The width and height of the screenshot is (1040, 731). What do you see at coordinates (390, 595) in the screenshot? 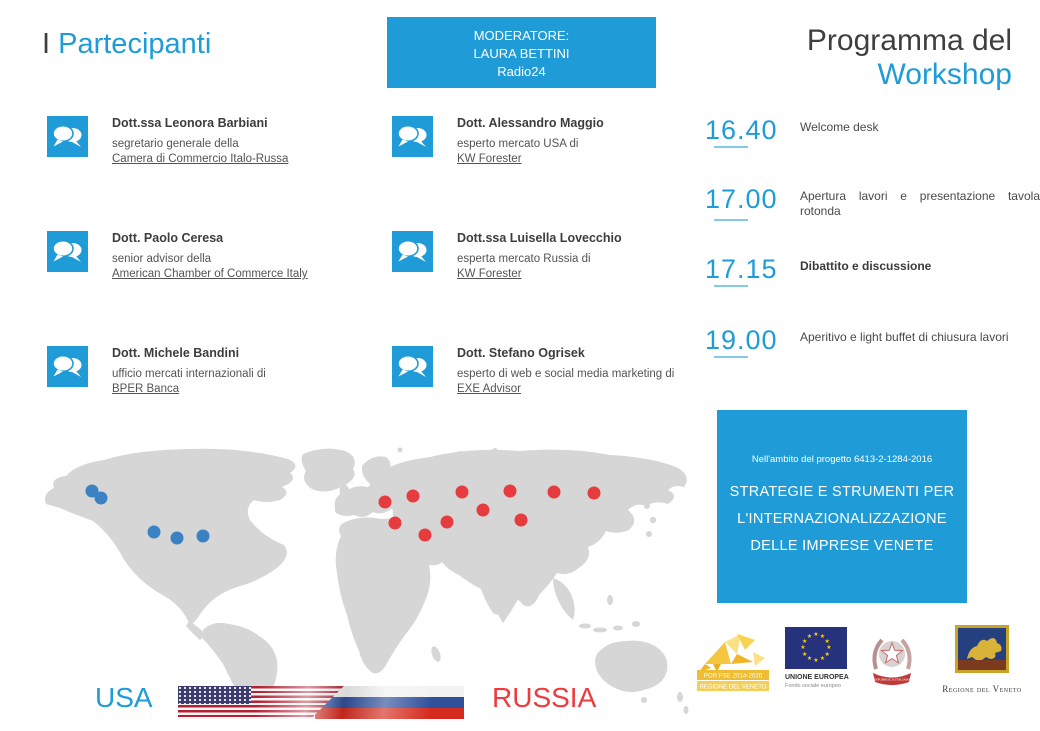
I see `map-africa` at bounding box center [390, 595].